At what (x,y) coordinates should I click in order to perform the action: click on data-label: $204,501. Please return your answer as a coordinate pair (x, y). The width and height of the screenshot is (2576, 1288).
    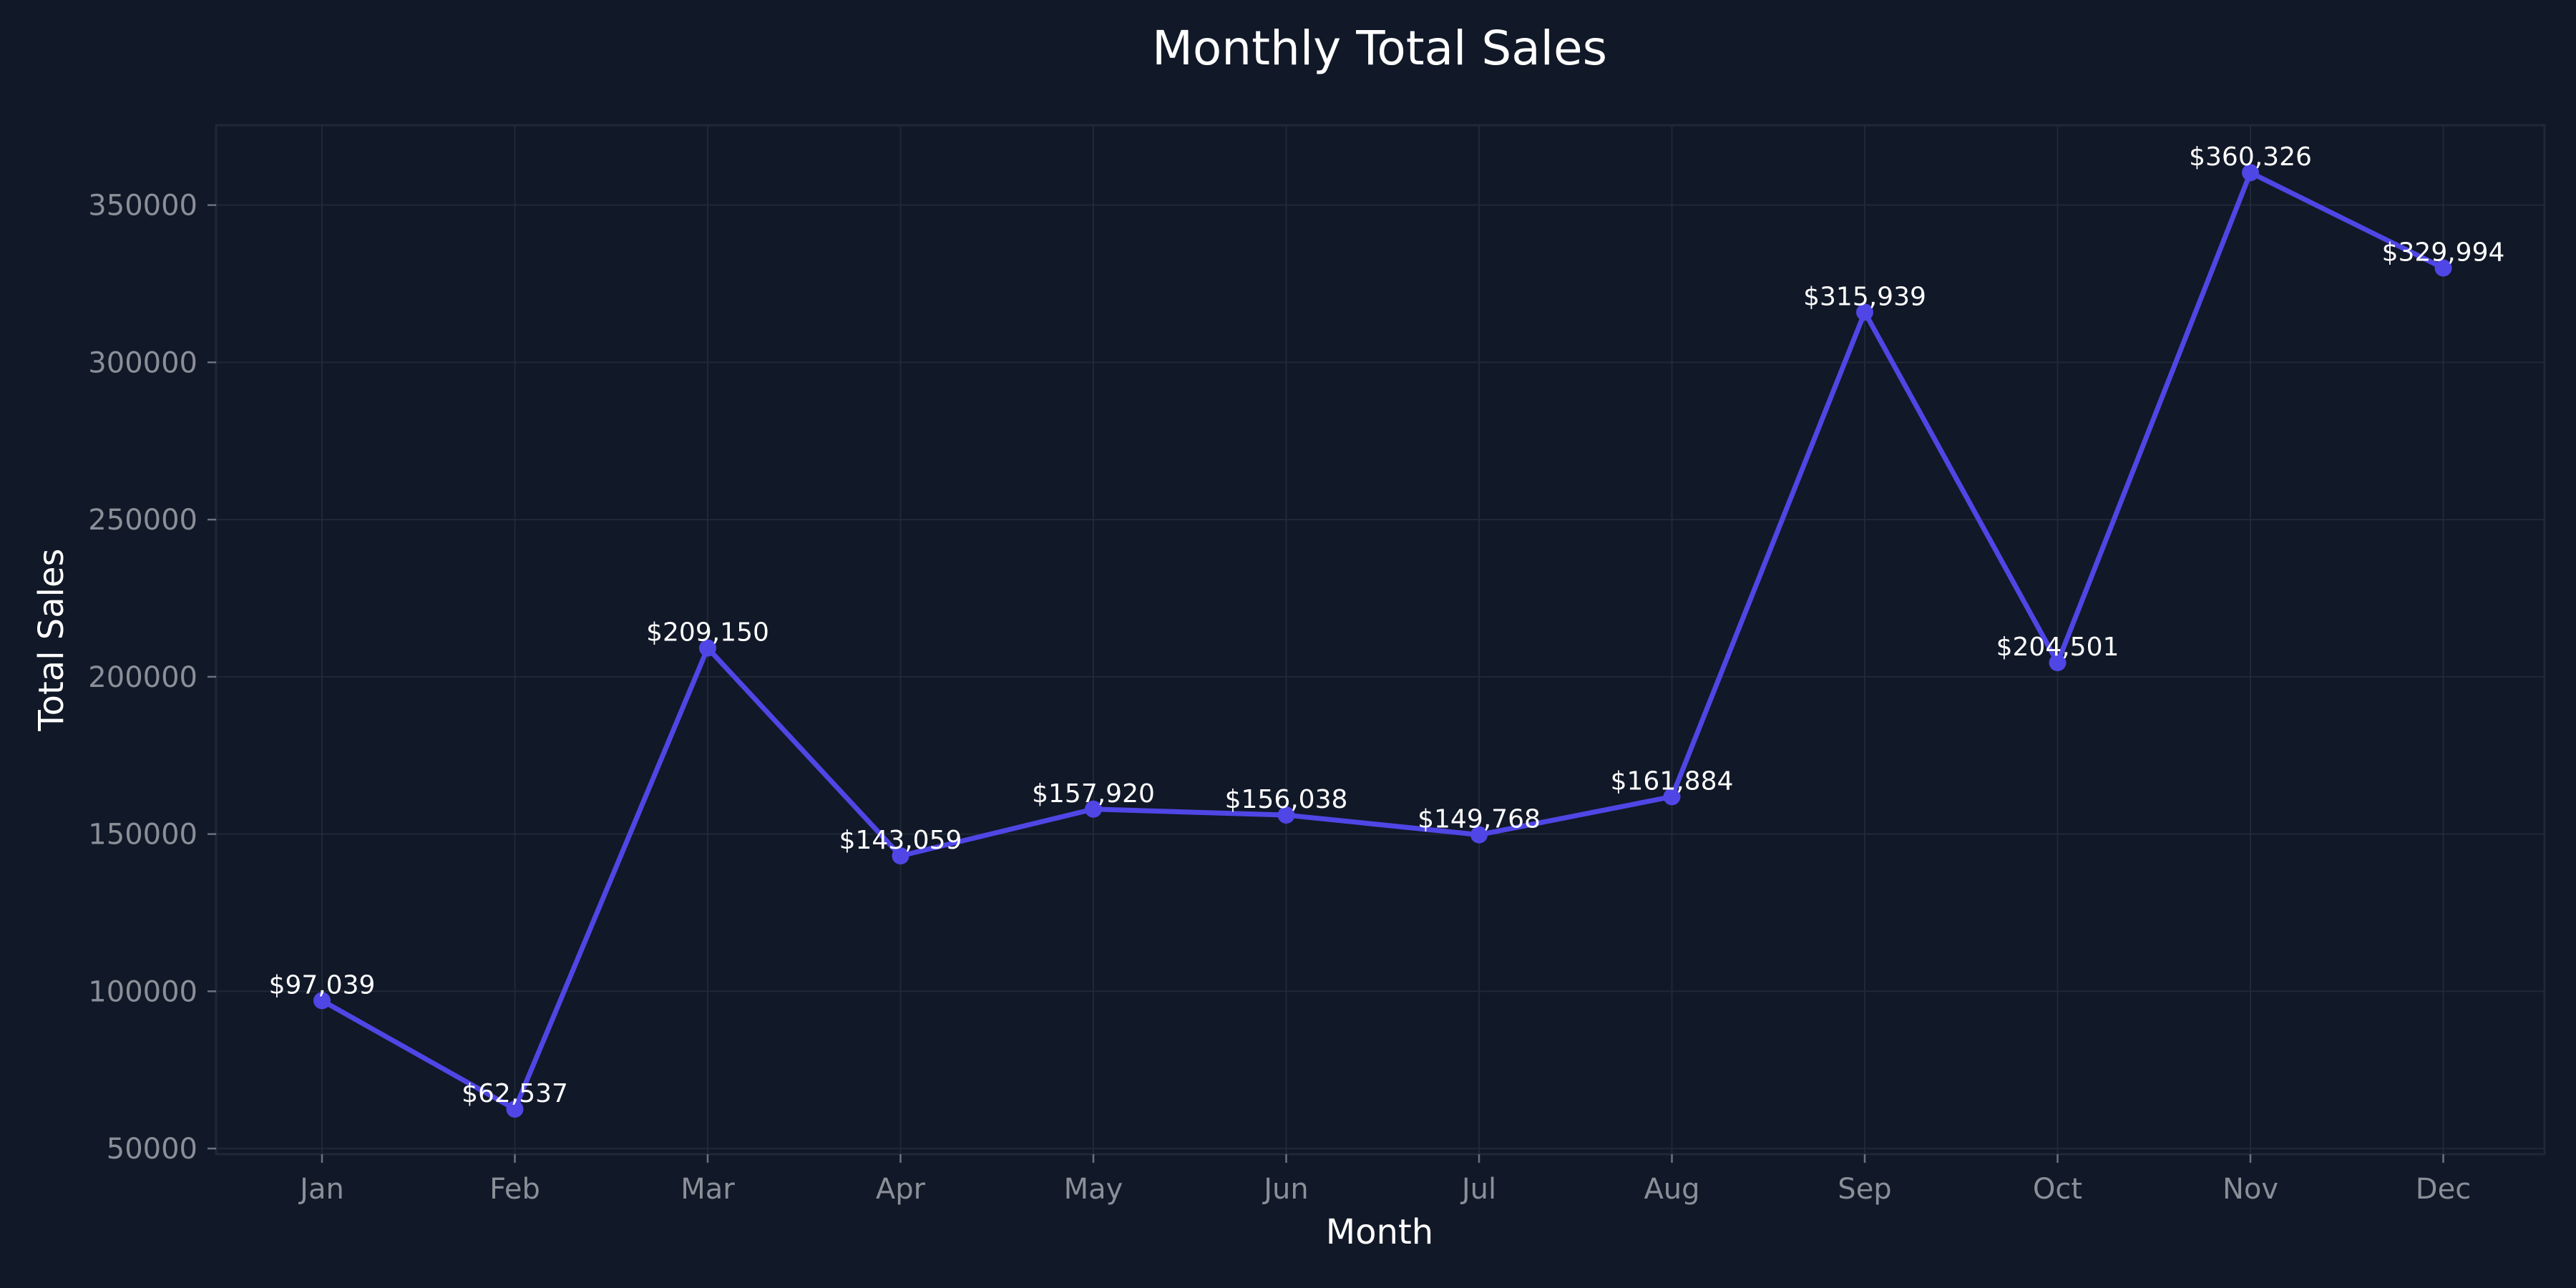
    Looking at the image, I should click on (2057, 647).